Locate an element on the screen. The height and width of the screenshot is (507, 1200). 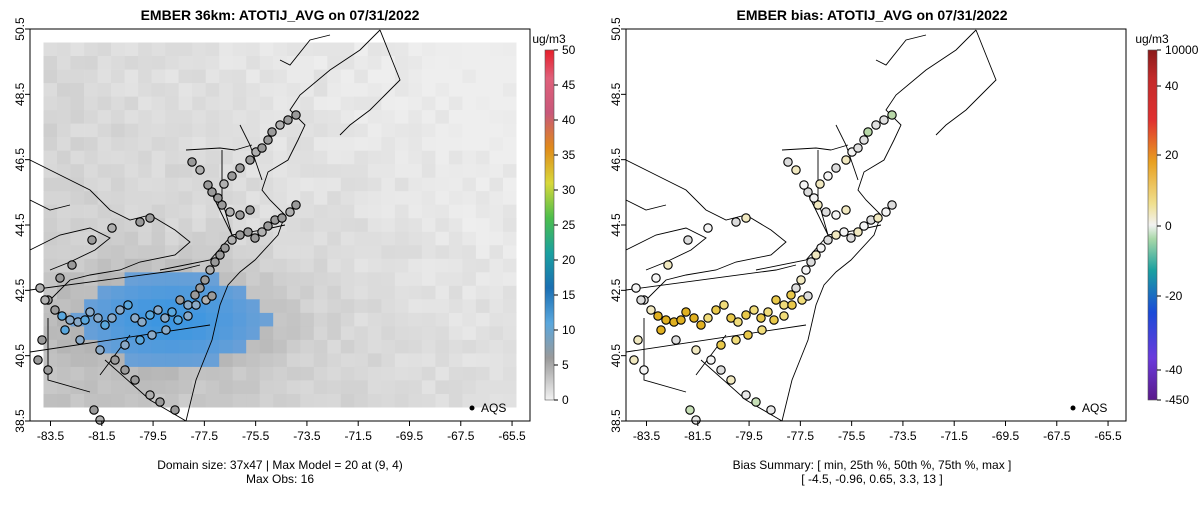
aqs-legend-label: AQS is located at coordinates (493, 408).